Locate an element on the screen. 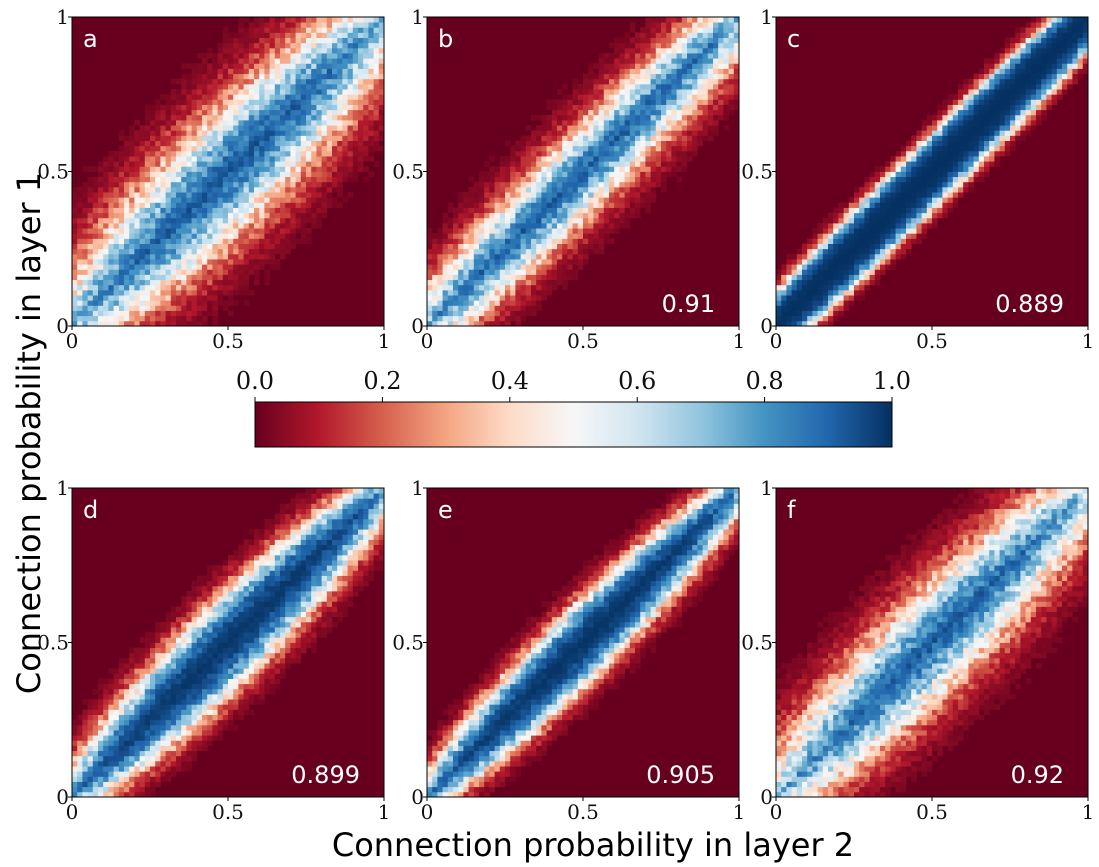 The height and width of the screenshot is (867, 1099). x-tick-label: 1 is located at coordinates (384, 341).